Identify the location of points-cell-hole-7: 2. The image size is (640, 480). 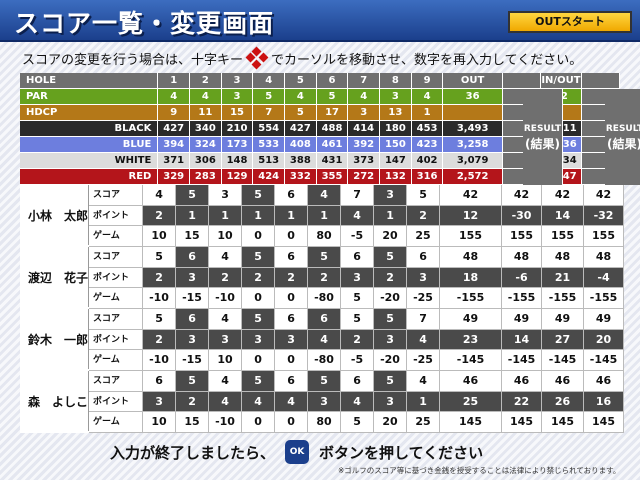
(358, 340).